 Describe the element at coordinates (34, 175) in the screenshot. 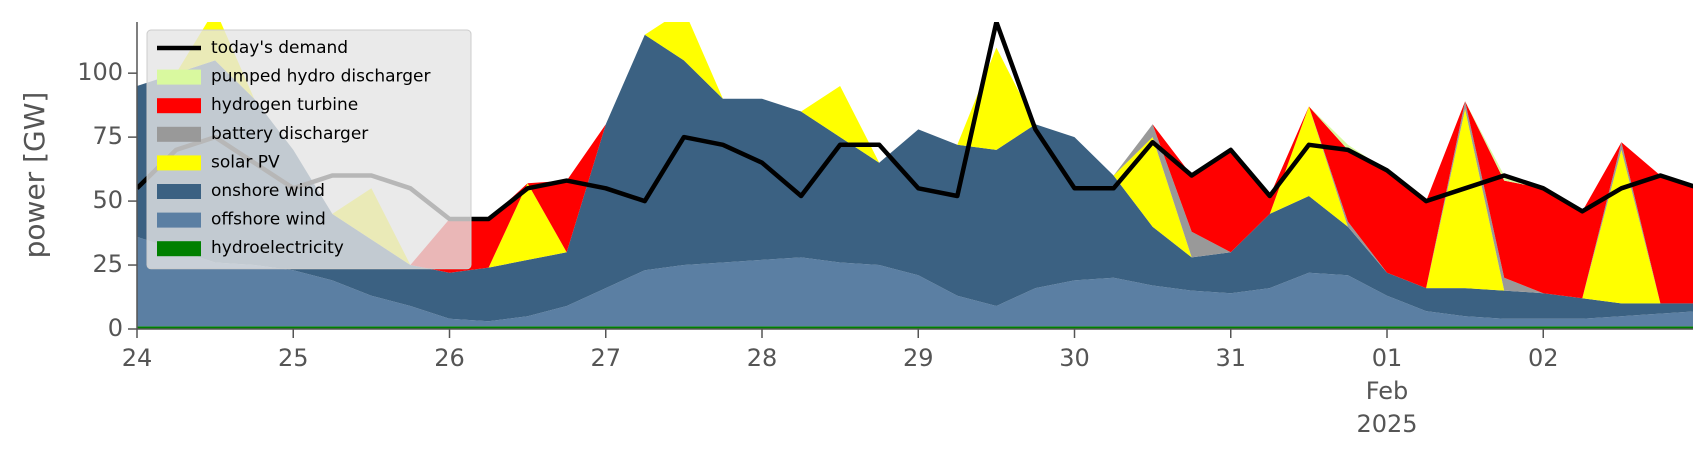

I see `y-axis-label: power [GW]` at that location.